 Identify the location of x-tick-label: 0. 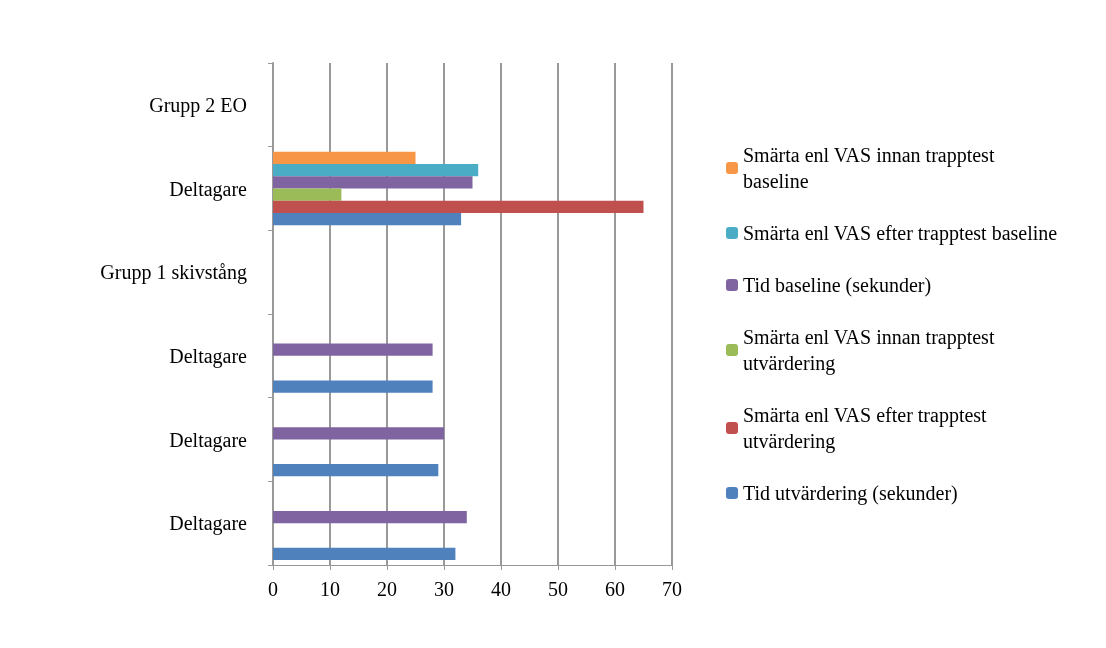
(273, 589).